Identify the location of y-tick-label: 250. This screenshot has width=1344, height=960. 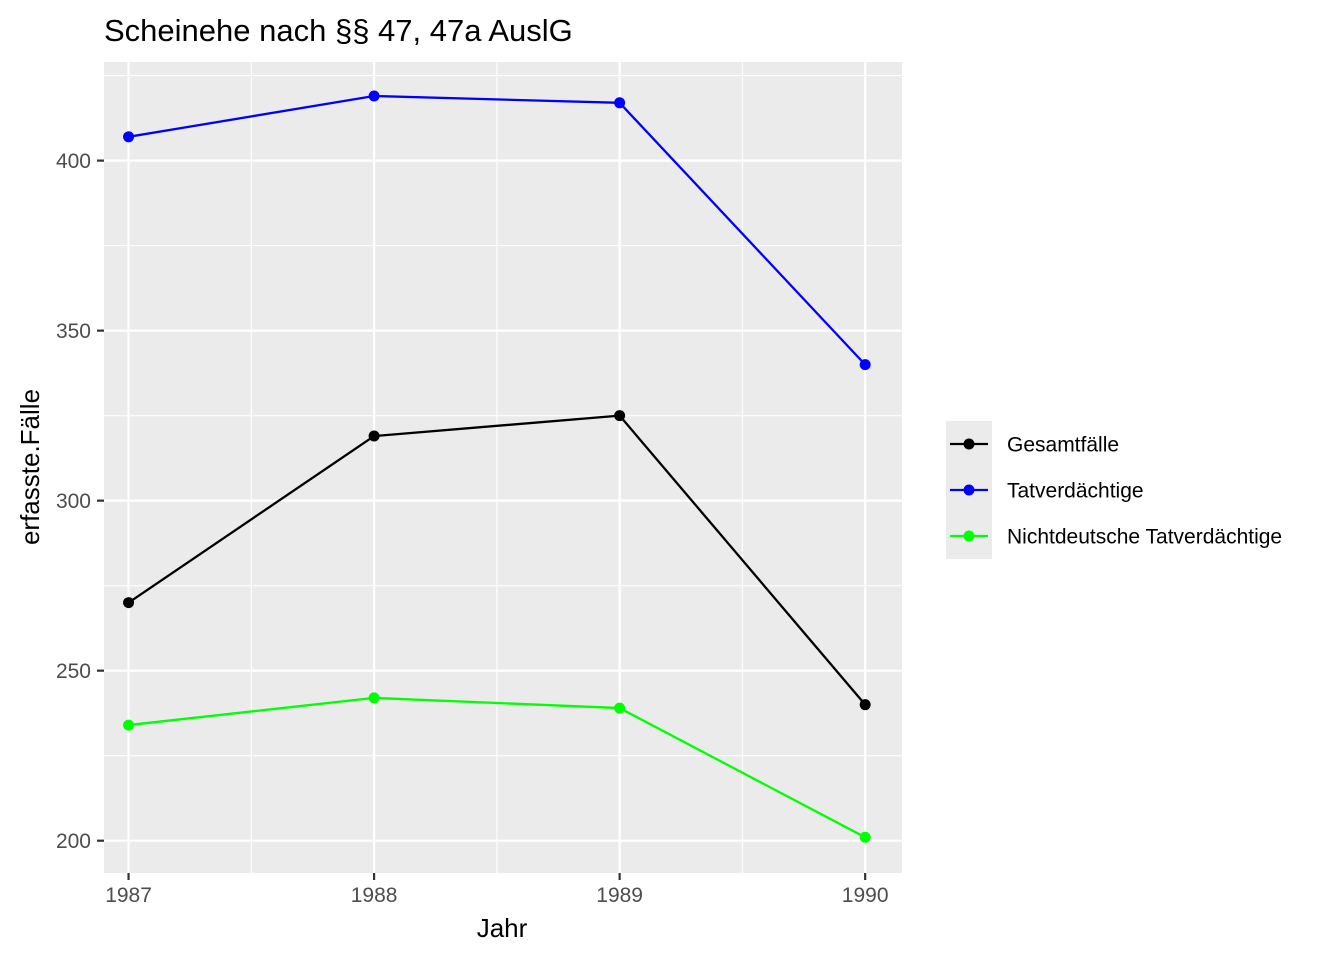
(73, 671).